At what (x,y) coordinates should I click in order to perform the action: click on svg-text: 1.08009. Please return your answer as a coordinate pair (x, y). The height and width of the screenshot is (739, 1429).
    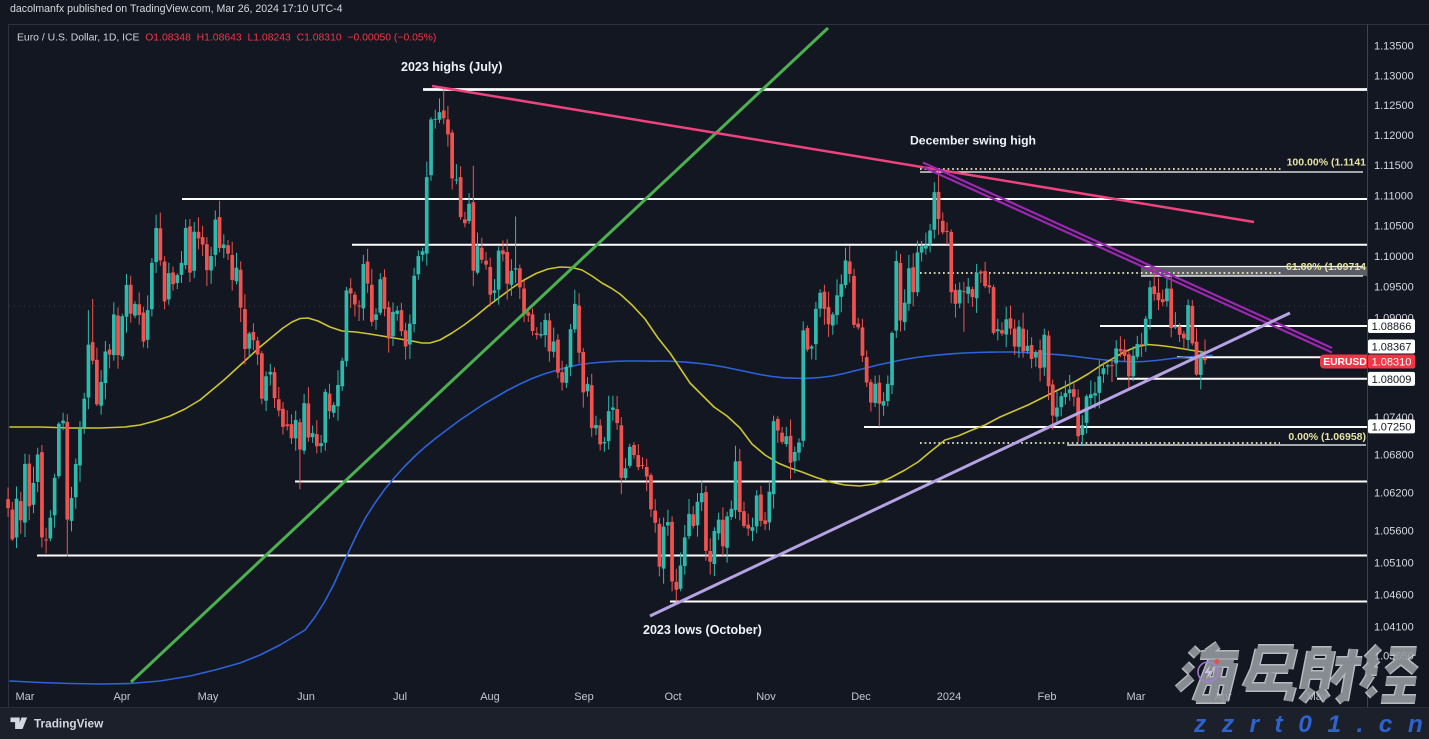
    Looking at the image, I should click on (1392, 380).